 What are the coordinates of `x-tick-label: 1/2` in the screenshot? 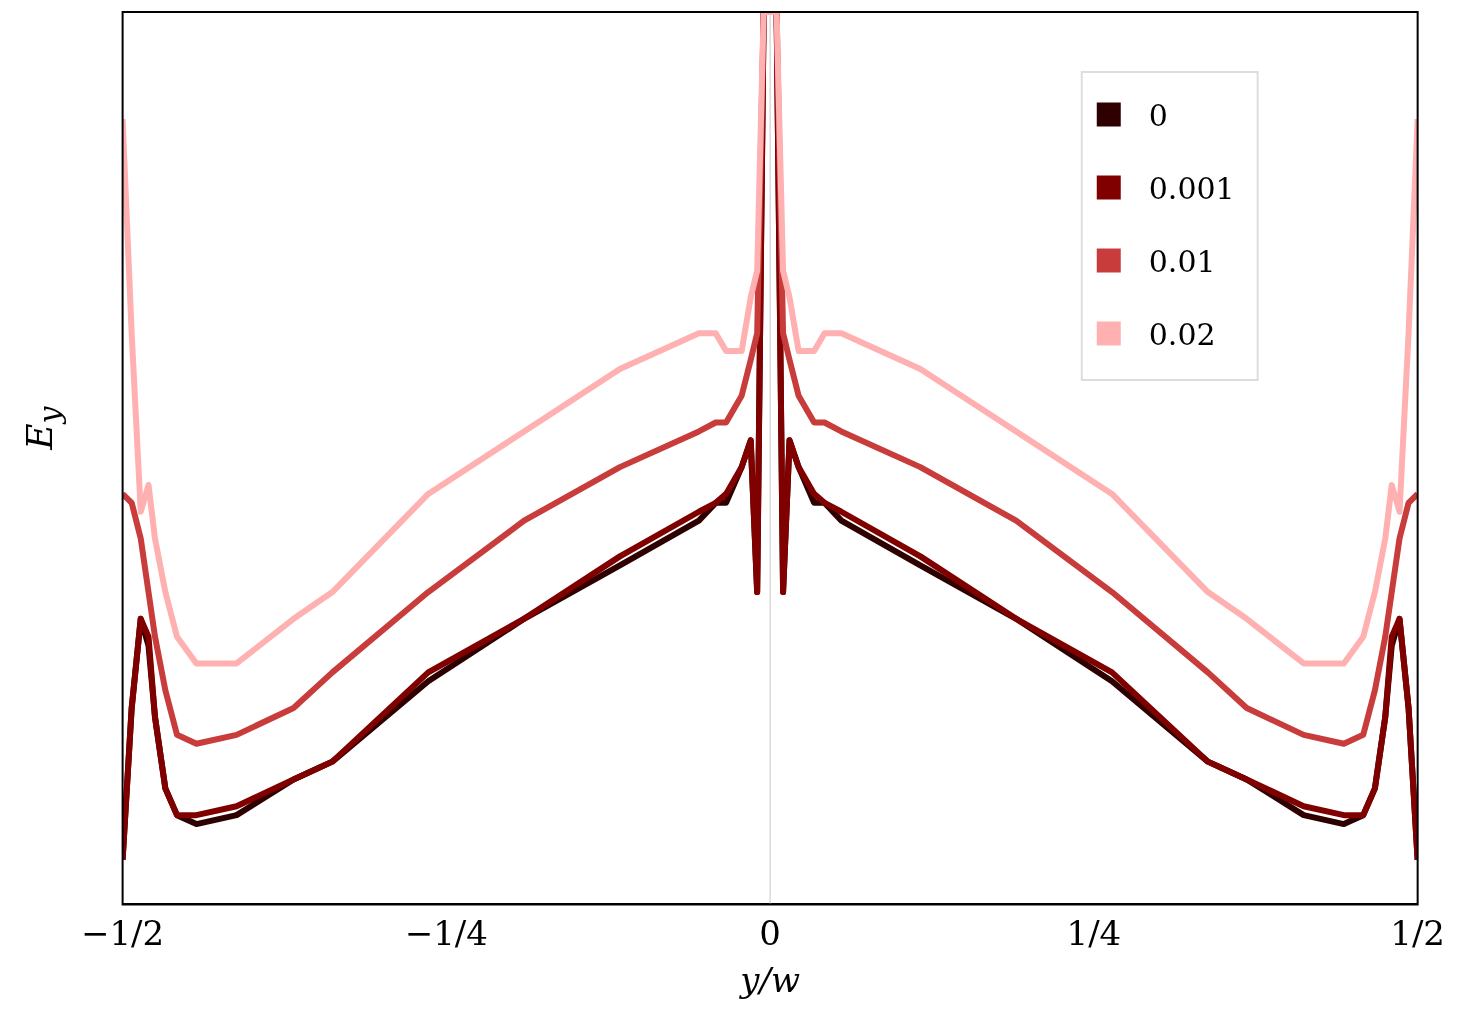 It's located at (1417, 932).